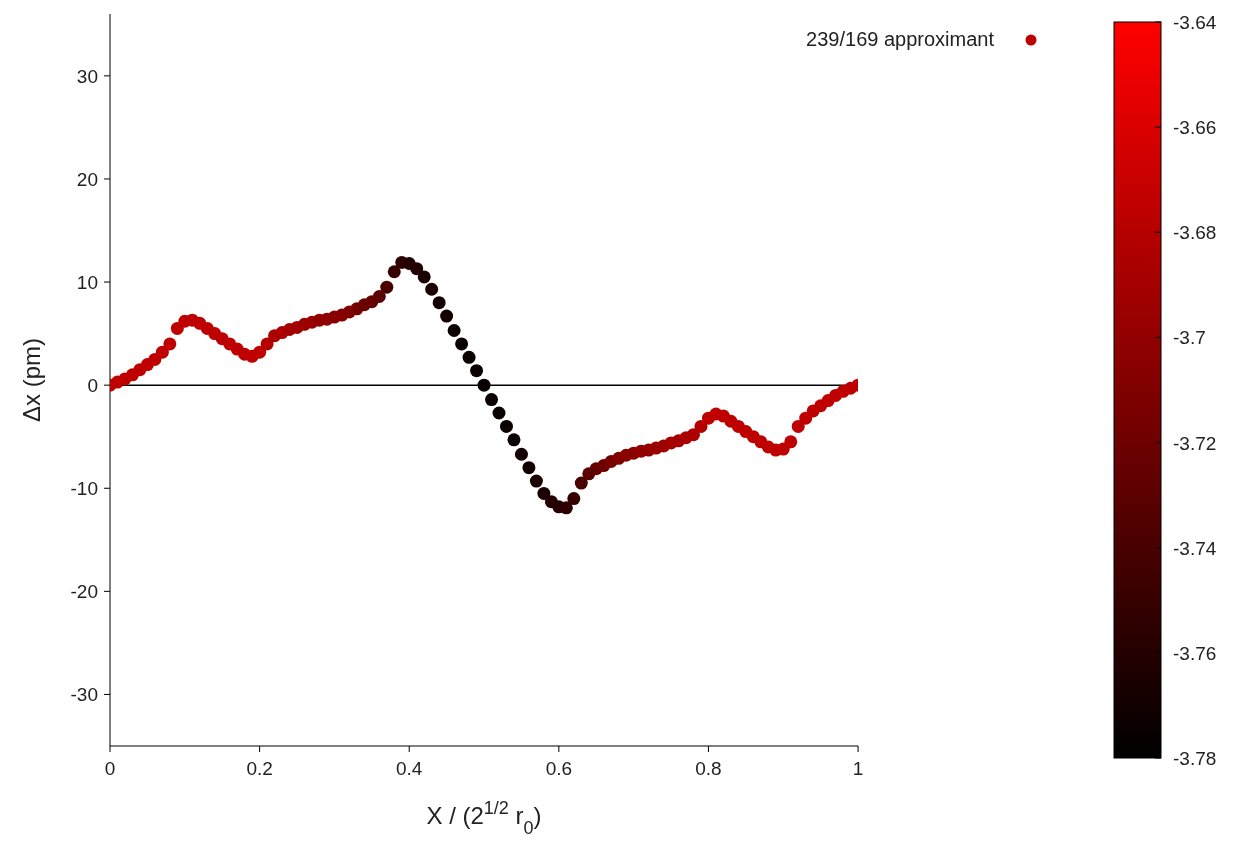 Image resolution: width=1236 pixels, height=863 pixels. I want to click on y-tick-label: -30, so click(84, 695).